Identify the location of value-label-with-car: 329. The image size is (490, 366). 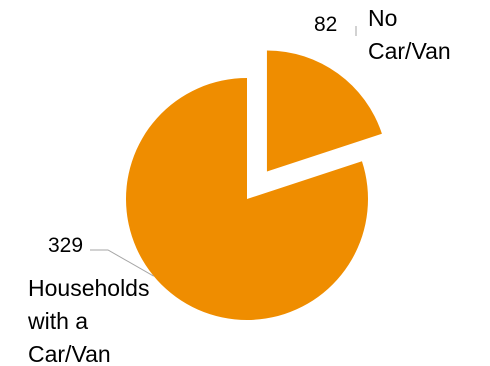
(65, 245).